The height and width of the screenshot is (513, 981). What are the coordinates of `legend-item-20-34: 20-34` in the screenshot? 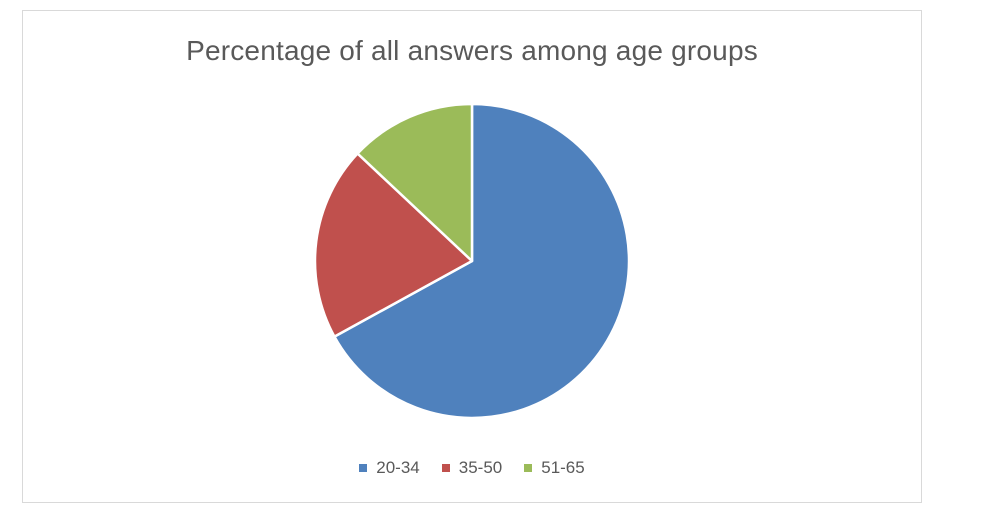 It's located at (389, 468).